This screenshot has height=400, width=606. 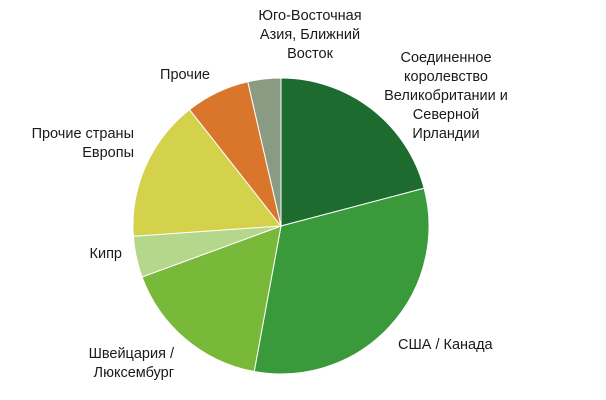 I want to click on slice-label-line: Великобритании и, so click(x=446, y=96).